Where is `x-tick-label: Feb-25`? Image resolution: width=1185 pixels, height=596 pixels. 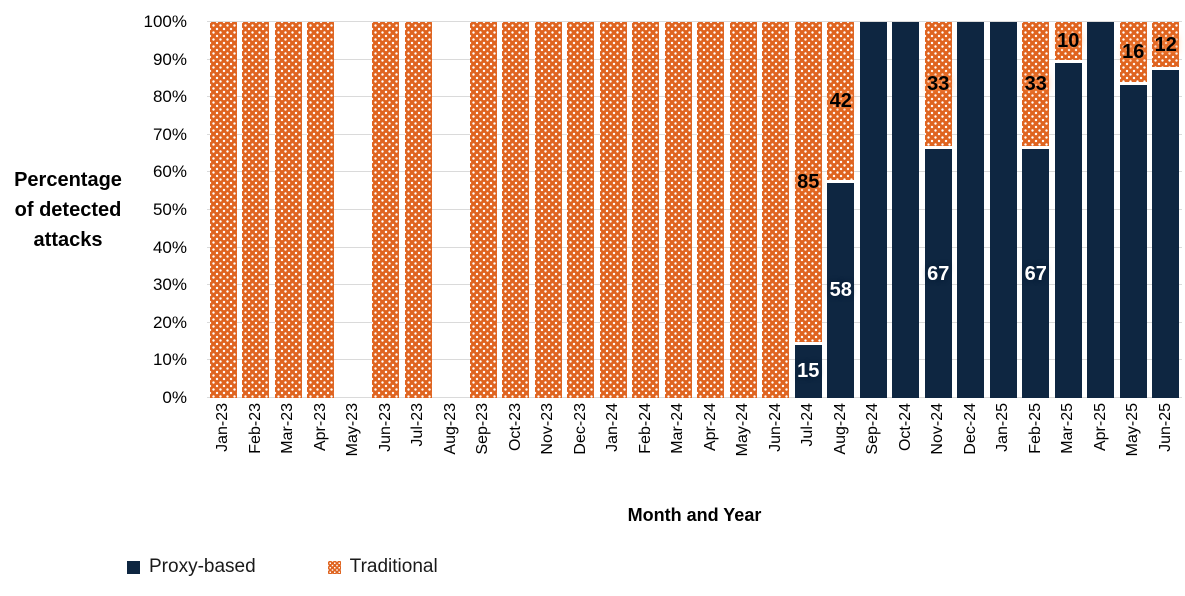 x-tick-label: Feb-25 is located at coordinates (1035, 428).